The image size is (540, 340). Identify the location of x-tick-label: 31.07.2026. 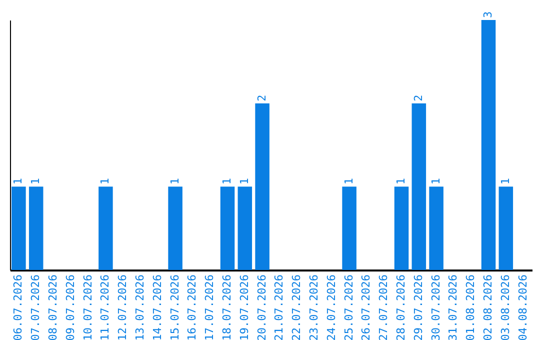
(453, 307).